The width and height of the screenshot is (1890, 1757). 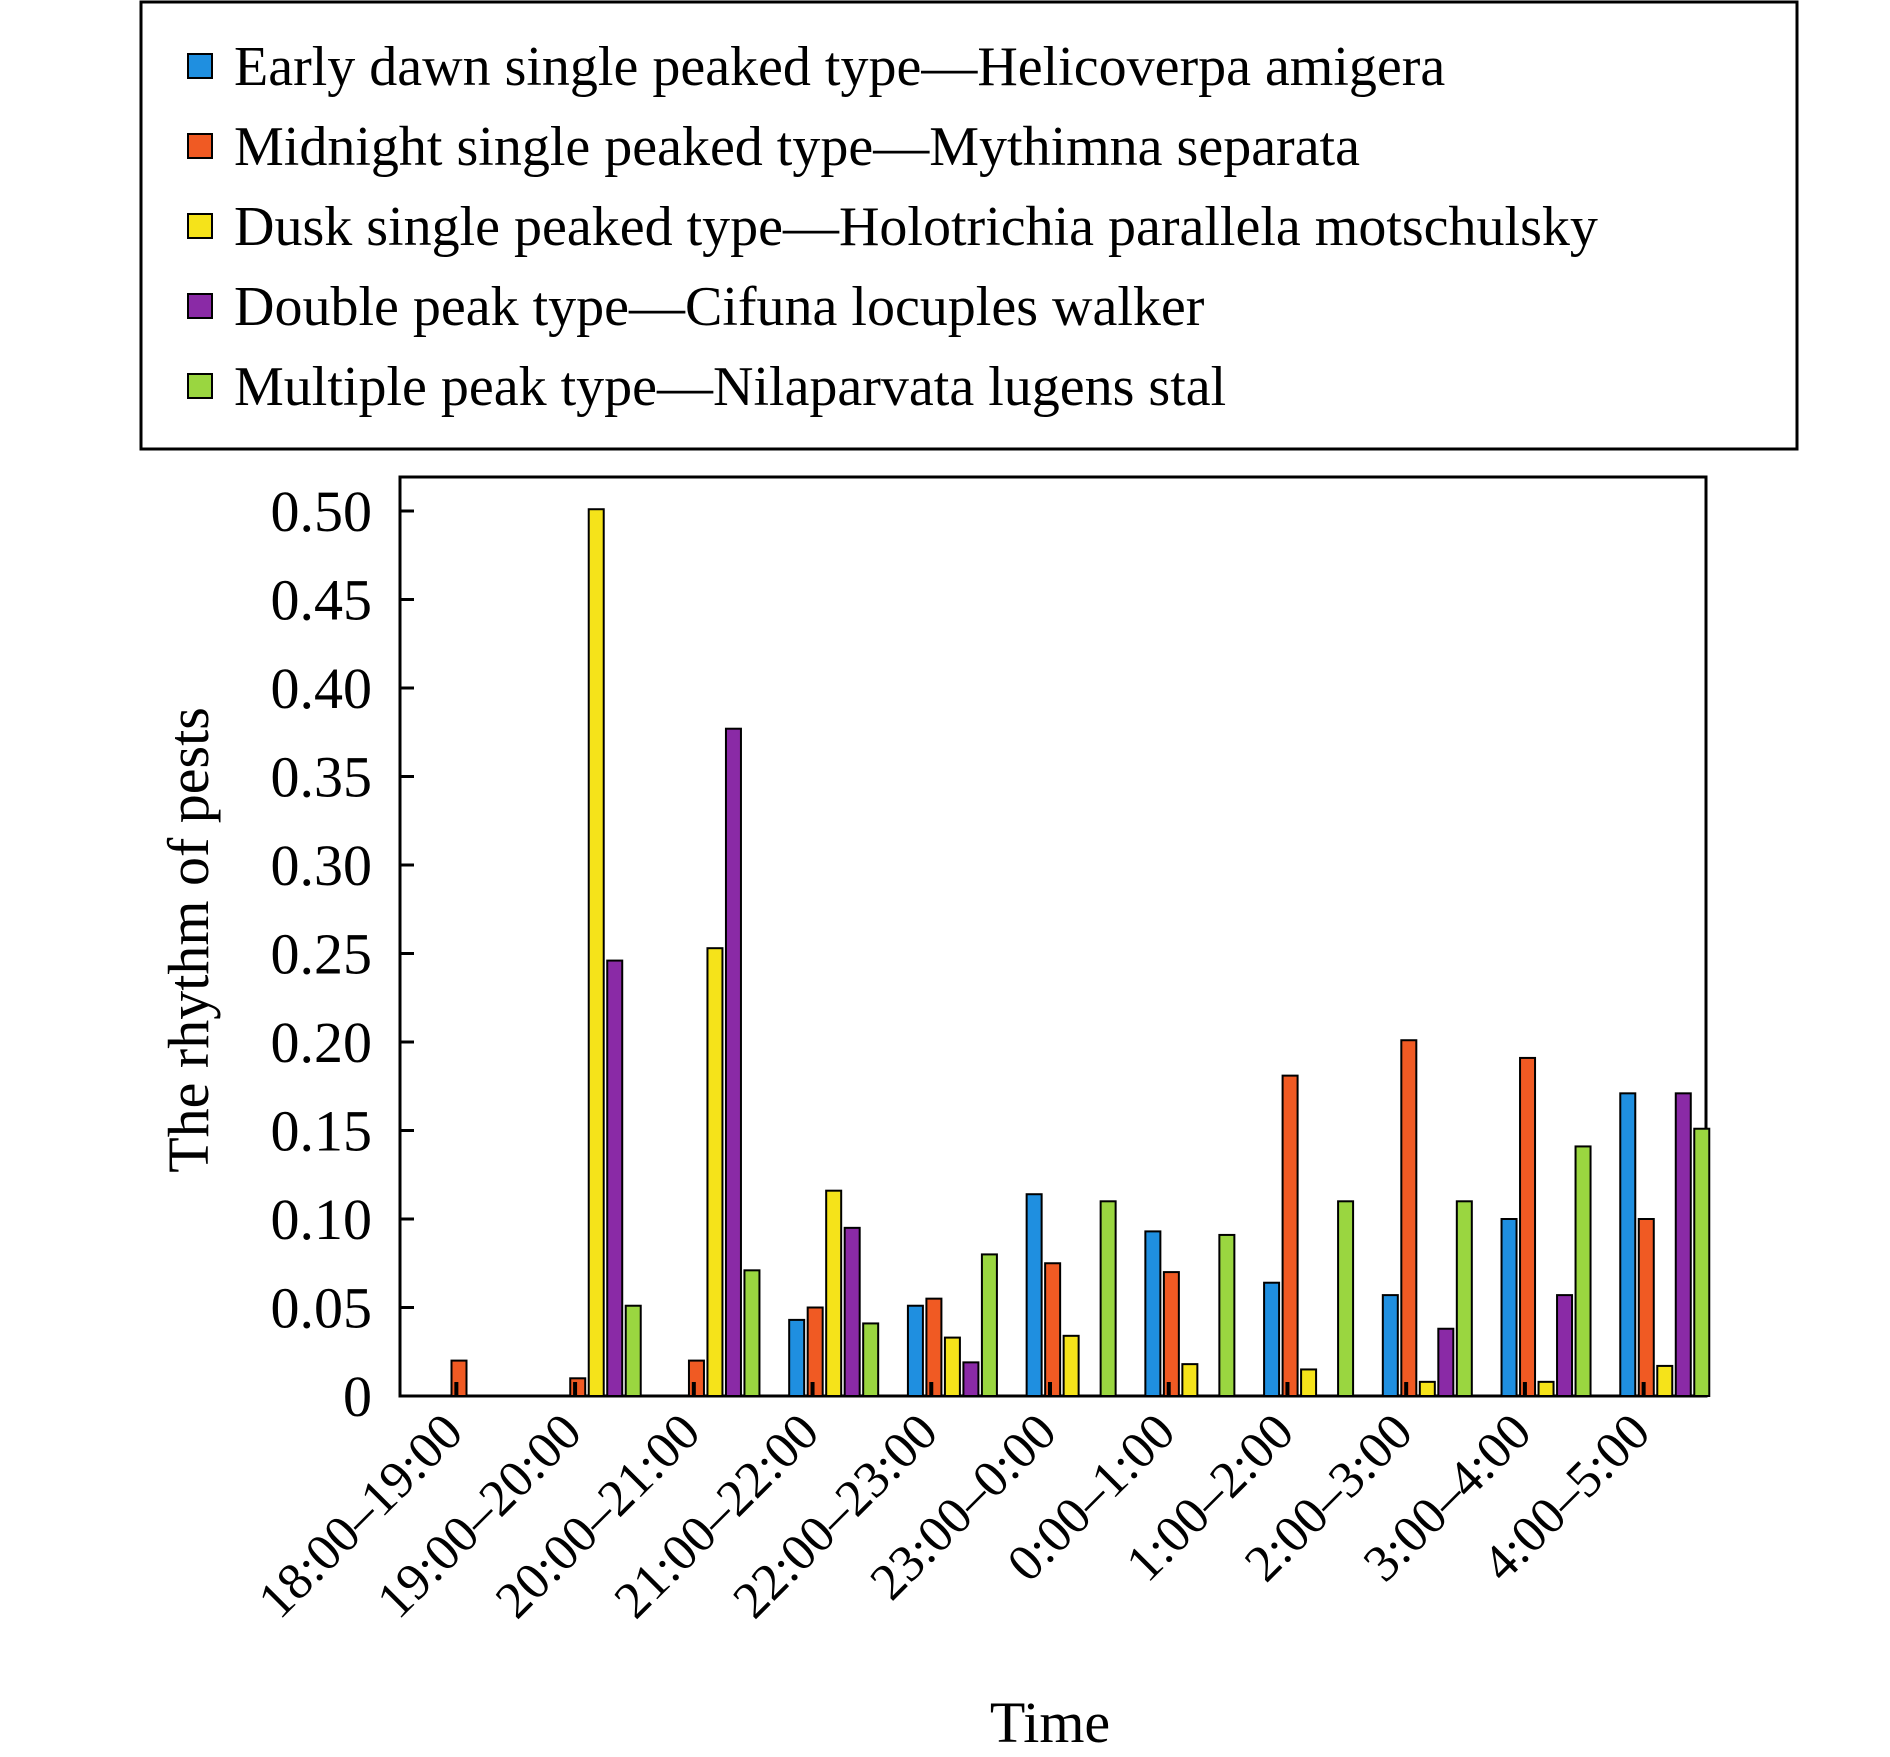 What do you see at coordinates (322, 511) in the screenshot?
I see `y-tick-label-10: 0.50` at bounding box center [322, 511].